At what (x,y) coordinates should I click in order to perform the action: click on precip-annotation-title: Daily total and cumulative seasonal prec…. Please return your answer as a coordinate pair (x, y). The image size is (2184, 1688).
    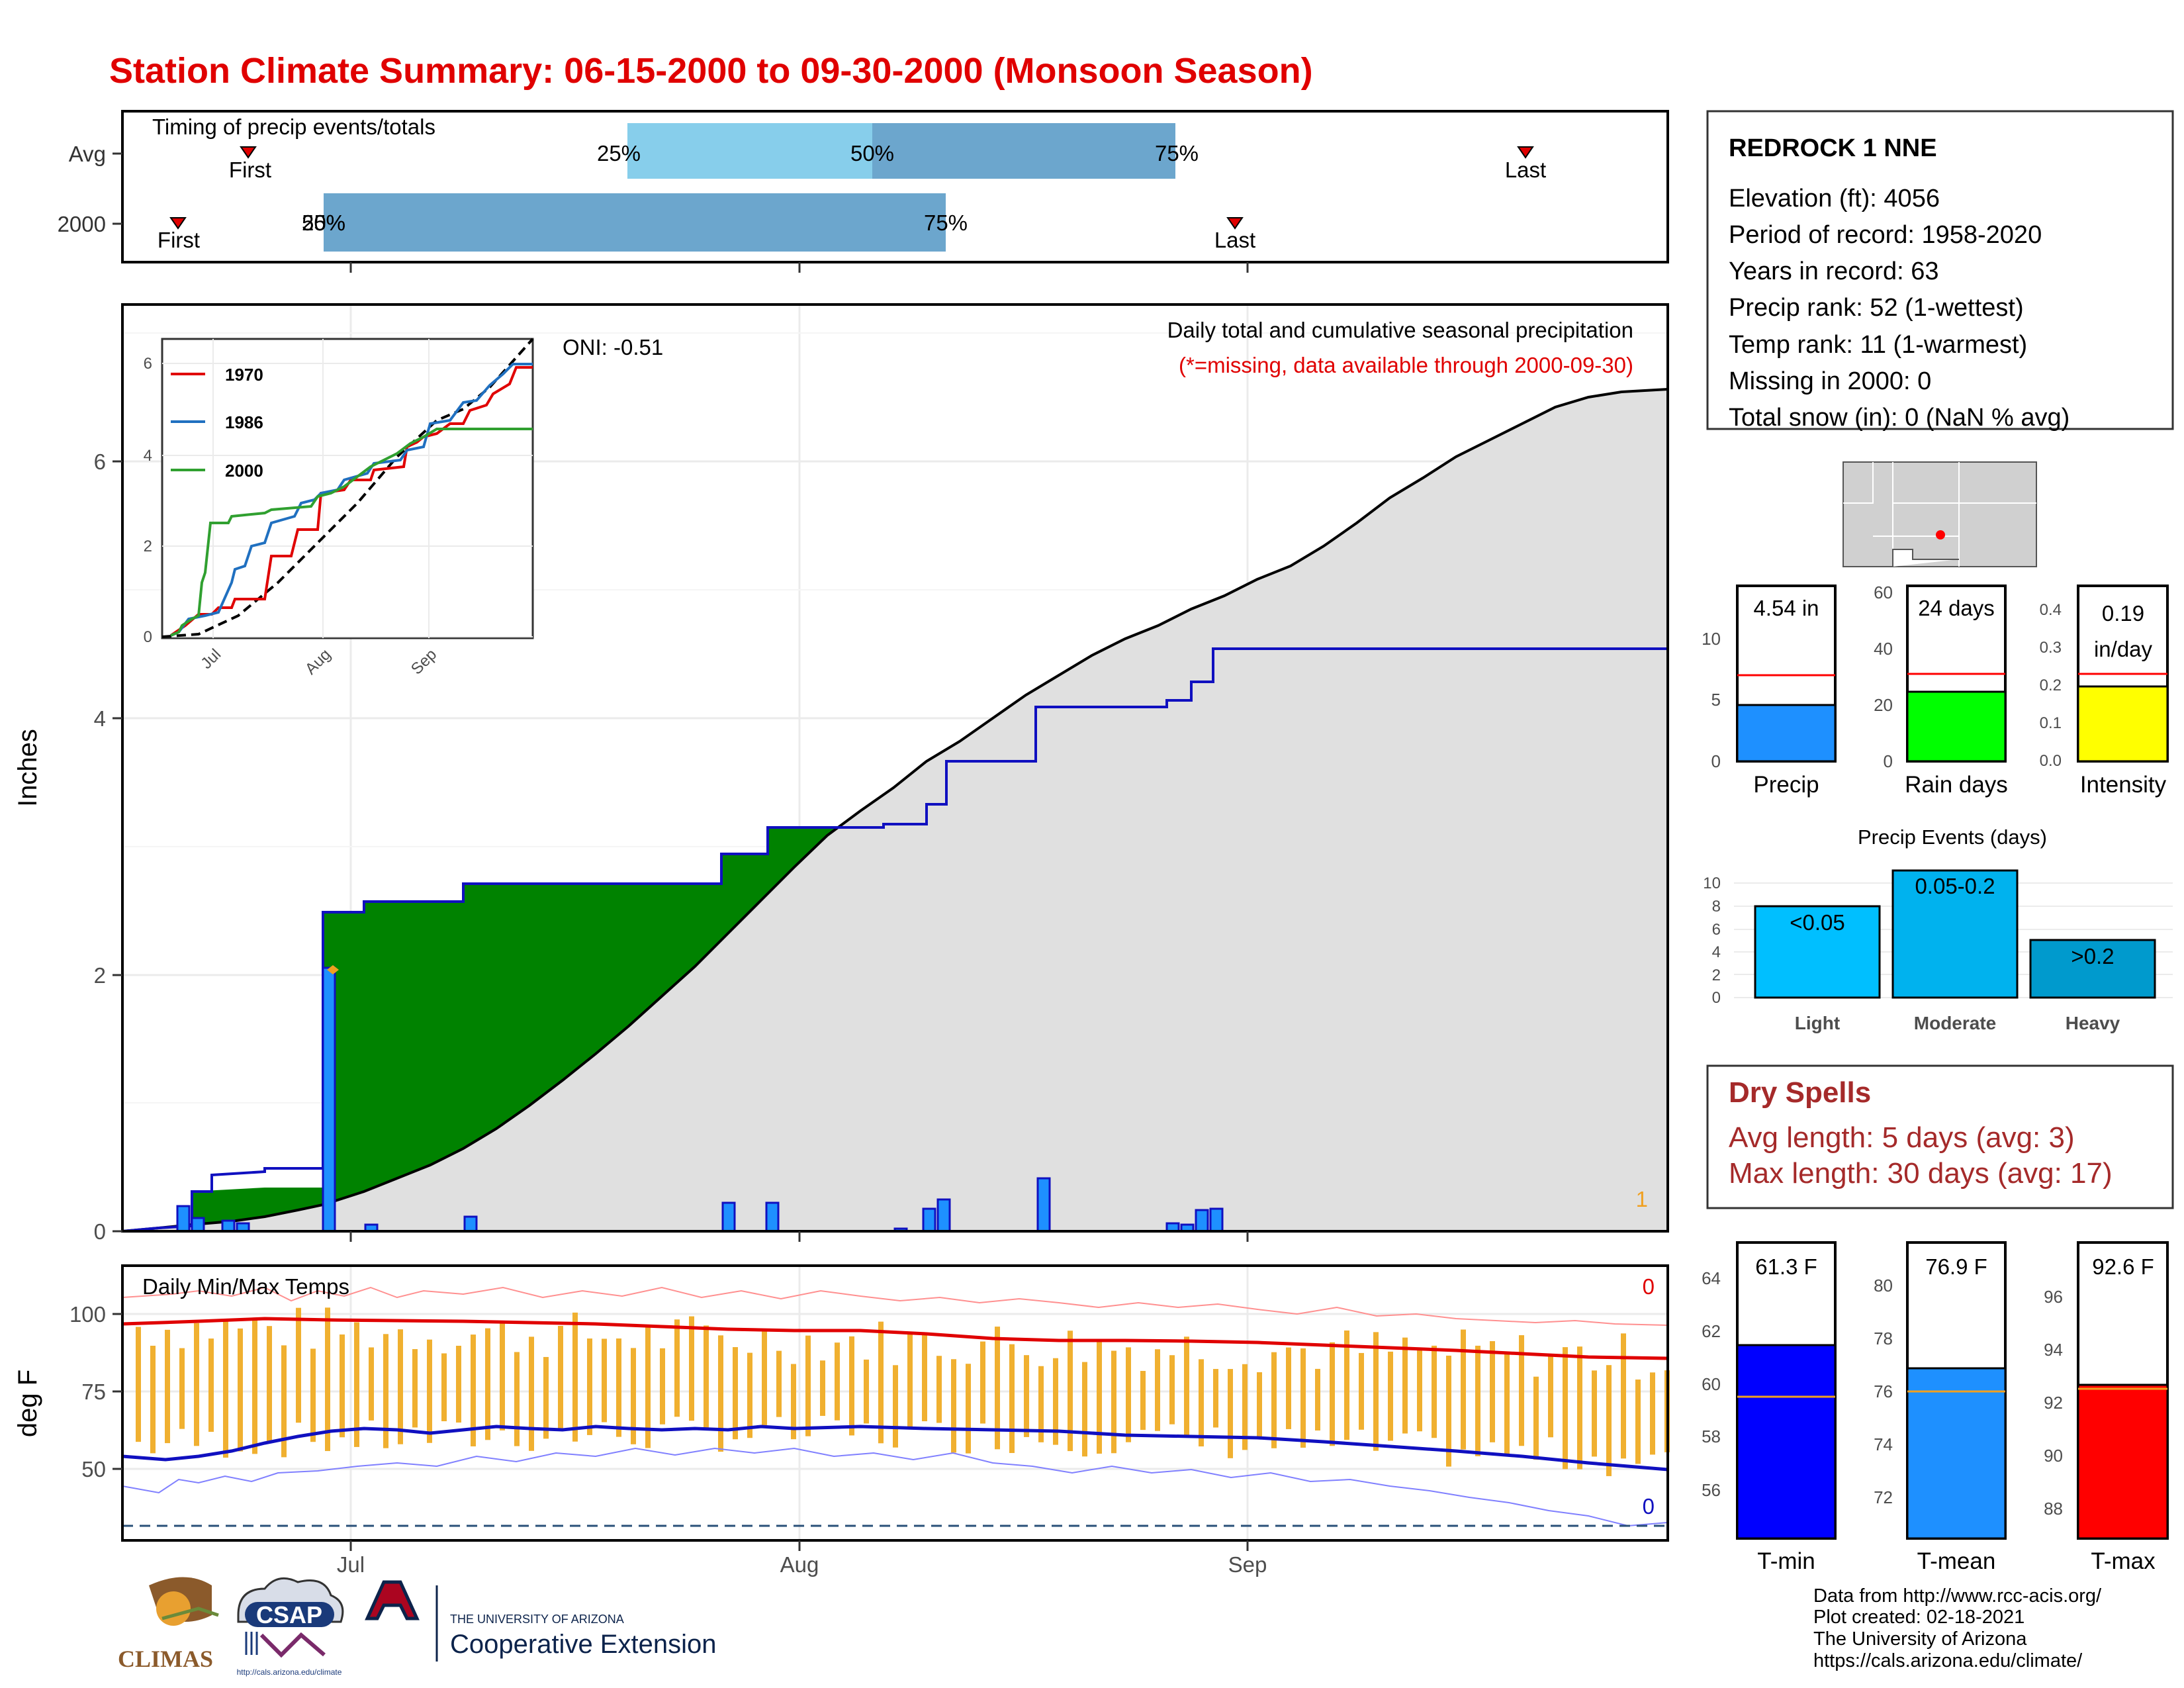
    Looking at the image, I should click on (1400, 330).